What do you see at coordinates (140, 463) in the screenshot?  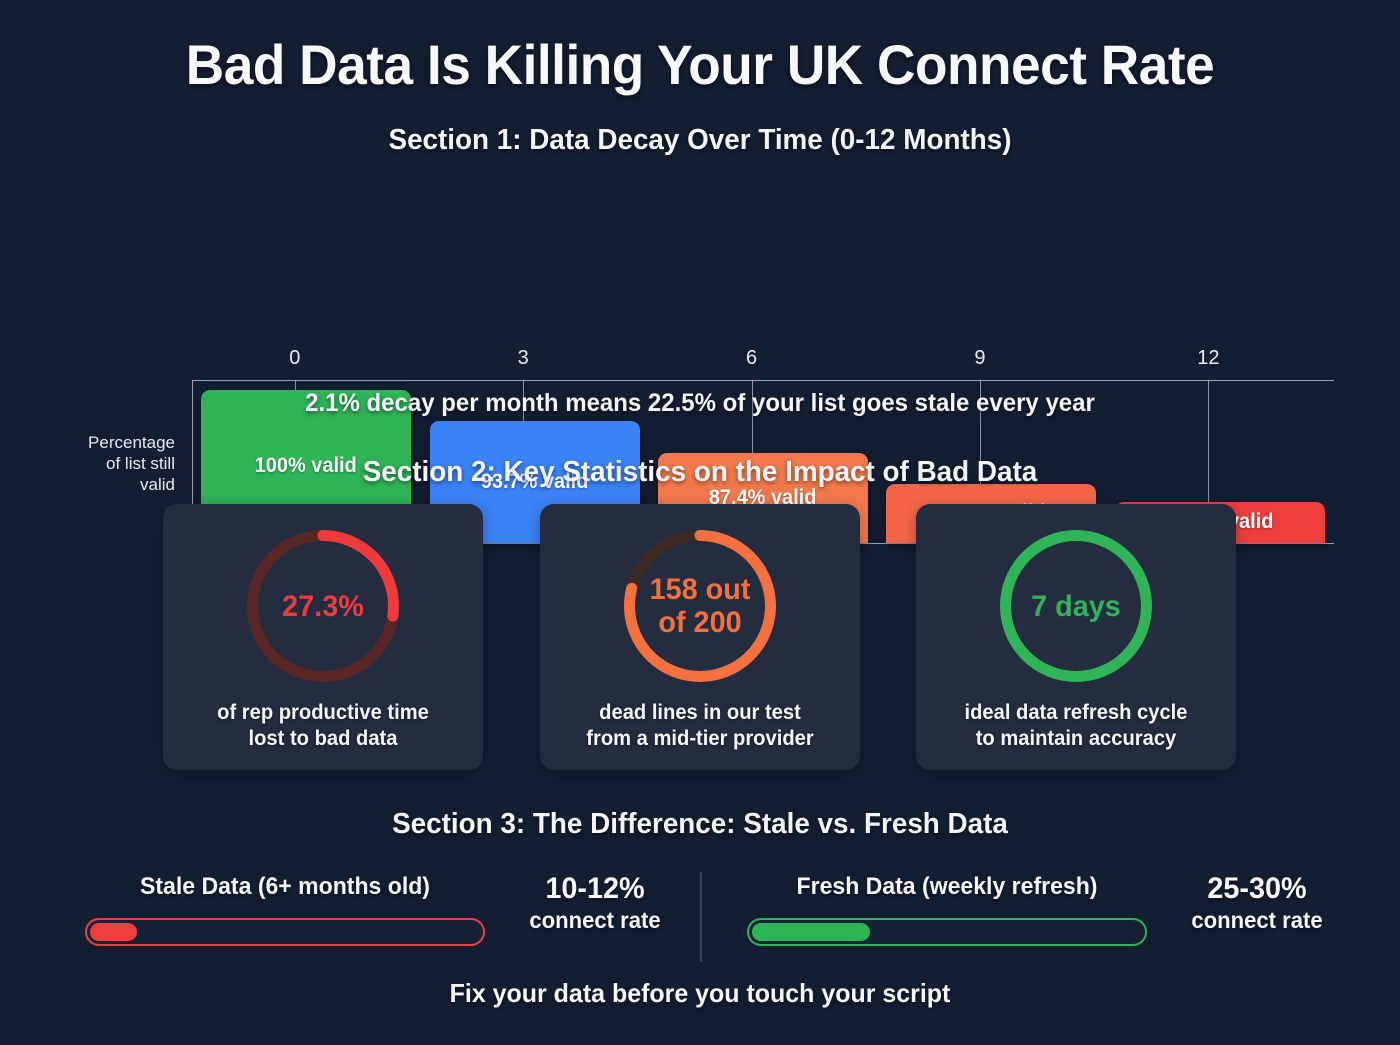 I see `chart-y-axis-label-line: of list still` at bounding box center [140, 463].